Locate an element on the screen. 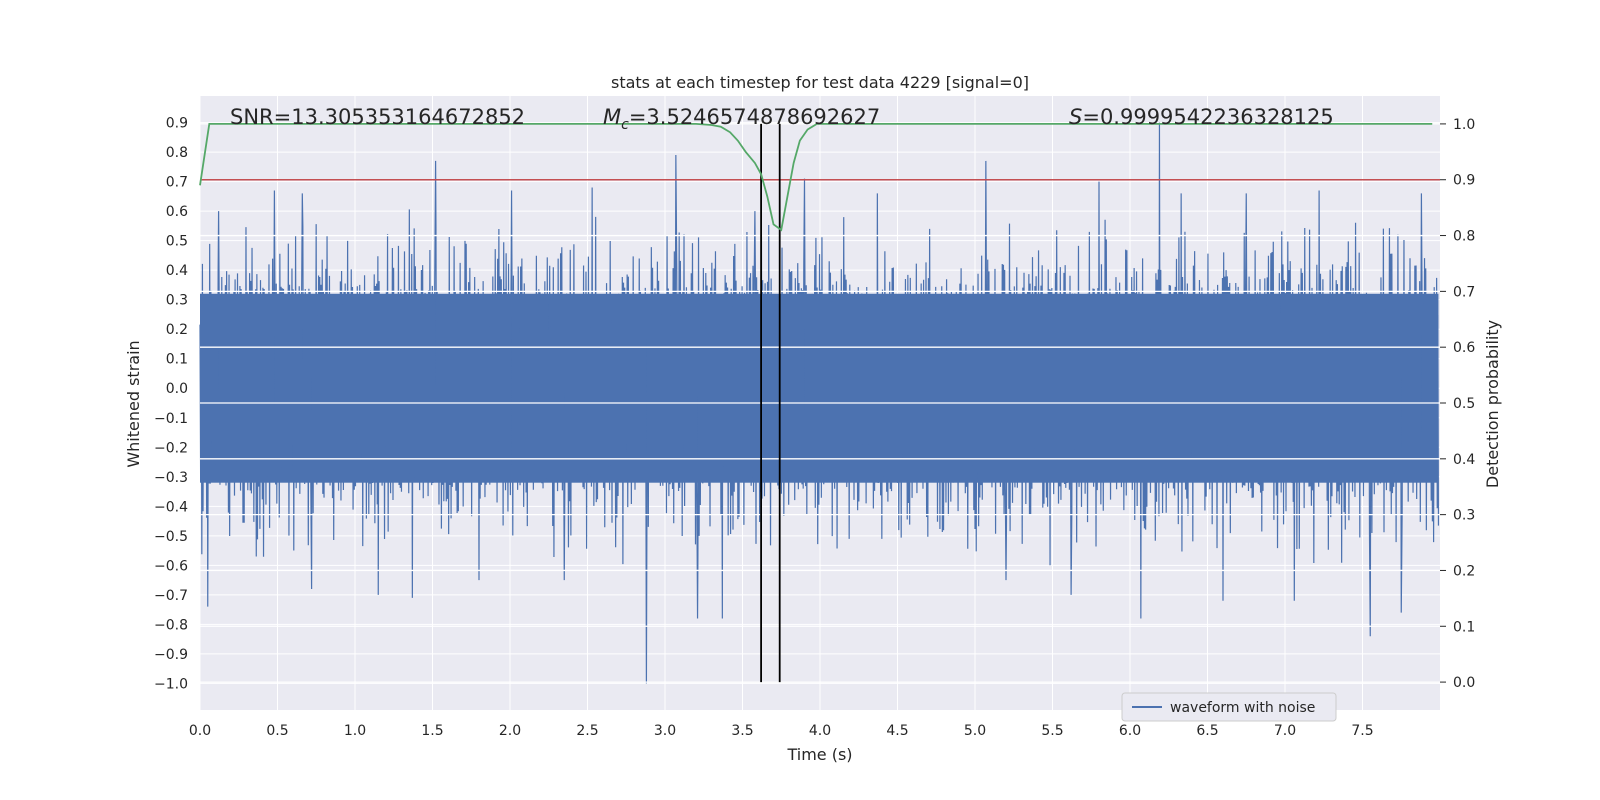 Image resolution: width=1600 pixels, height=800 pixels. y-tick-label-right: 0.6 is located at coordinates (1464, 348).